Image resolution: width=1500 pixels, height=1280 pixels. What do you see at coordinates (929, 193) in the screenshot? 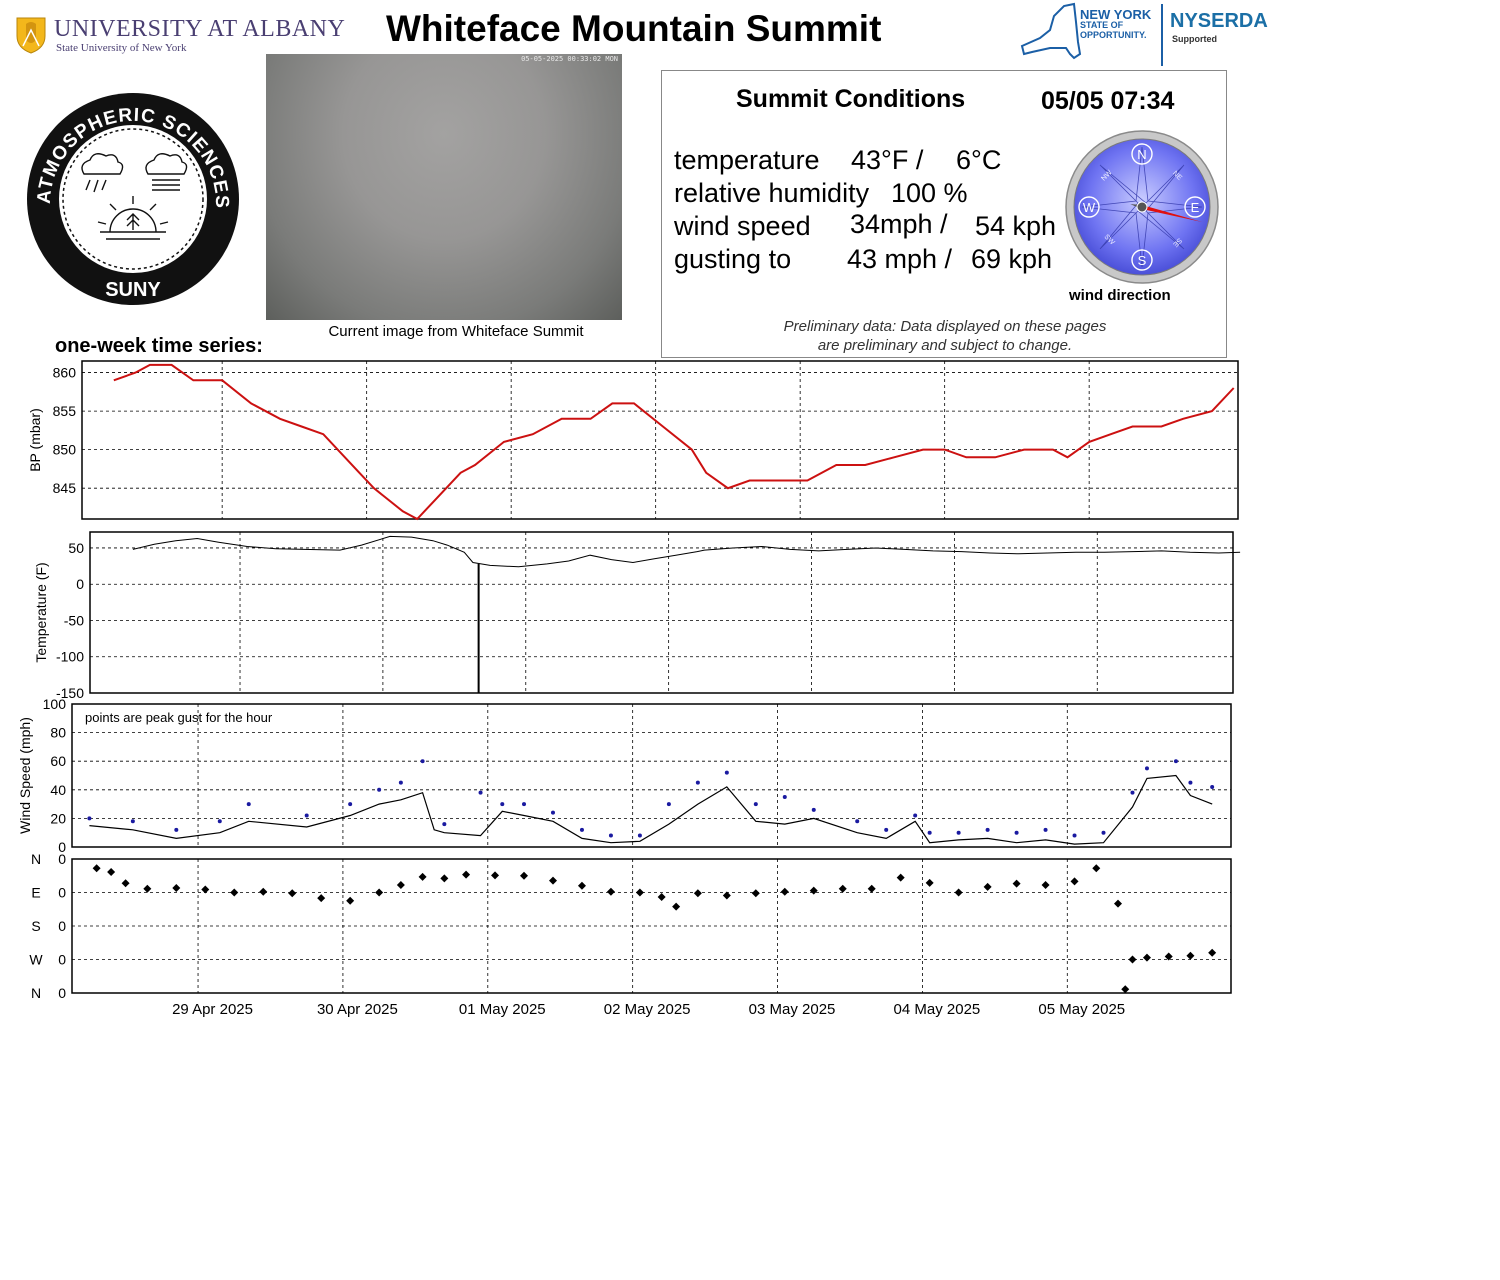
I see `humidity-value: 100 %` at bounding box center [929, 193].